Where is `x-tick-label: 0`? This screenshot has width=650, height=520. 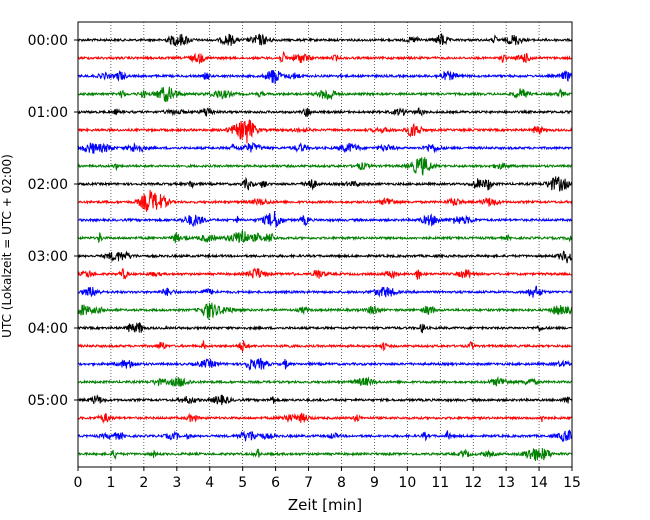 x-tick-label: 0 is located at coordinates (78, 483).